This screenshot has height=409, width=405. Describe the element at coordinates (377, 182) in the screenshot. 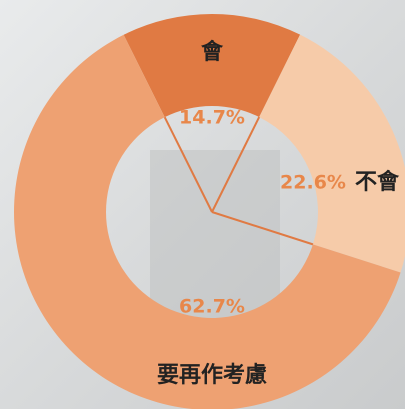

I see `category-label: 不會` at that location.